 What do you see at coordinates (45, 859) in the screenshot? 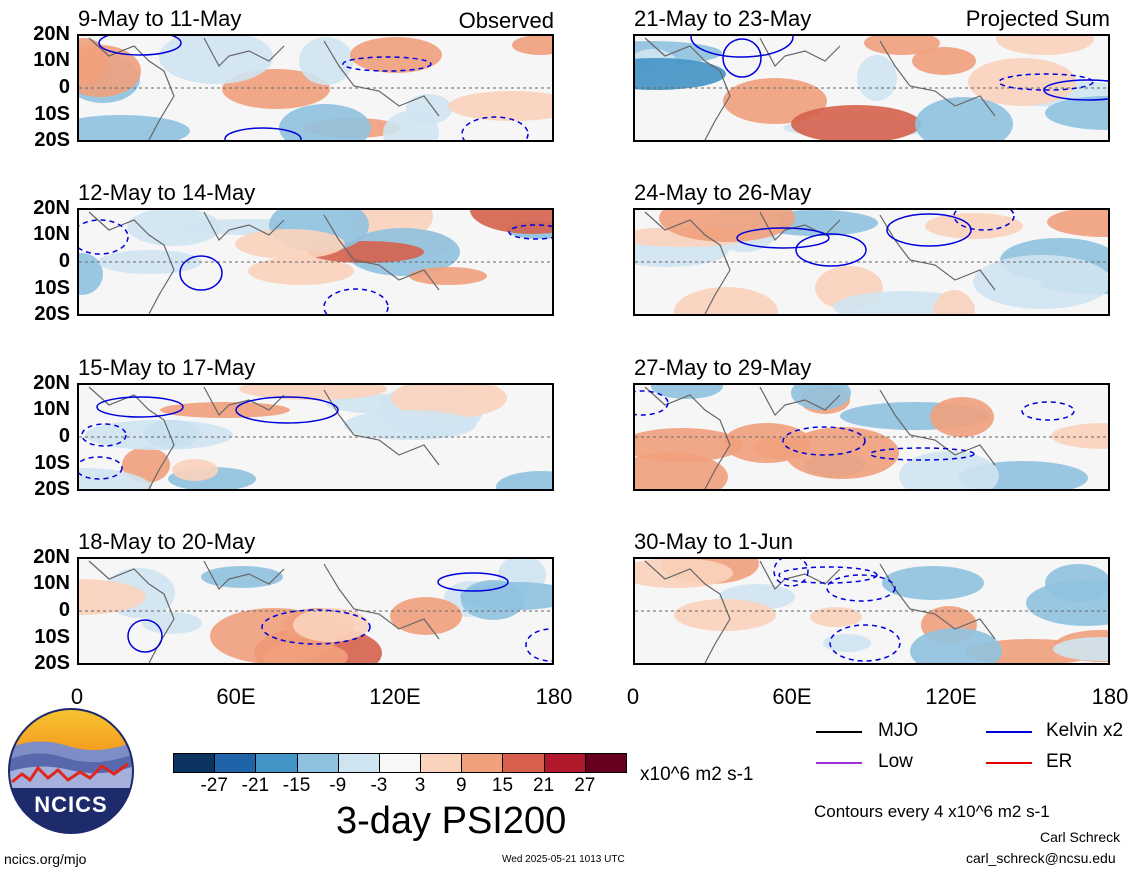
I see `footer-url: ncics.org/mjo` at bounding box center [45, 859].